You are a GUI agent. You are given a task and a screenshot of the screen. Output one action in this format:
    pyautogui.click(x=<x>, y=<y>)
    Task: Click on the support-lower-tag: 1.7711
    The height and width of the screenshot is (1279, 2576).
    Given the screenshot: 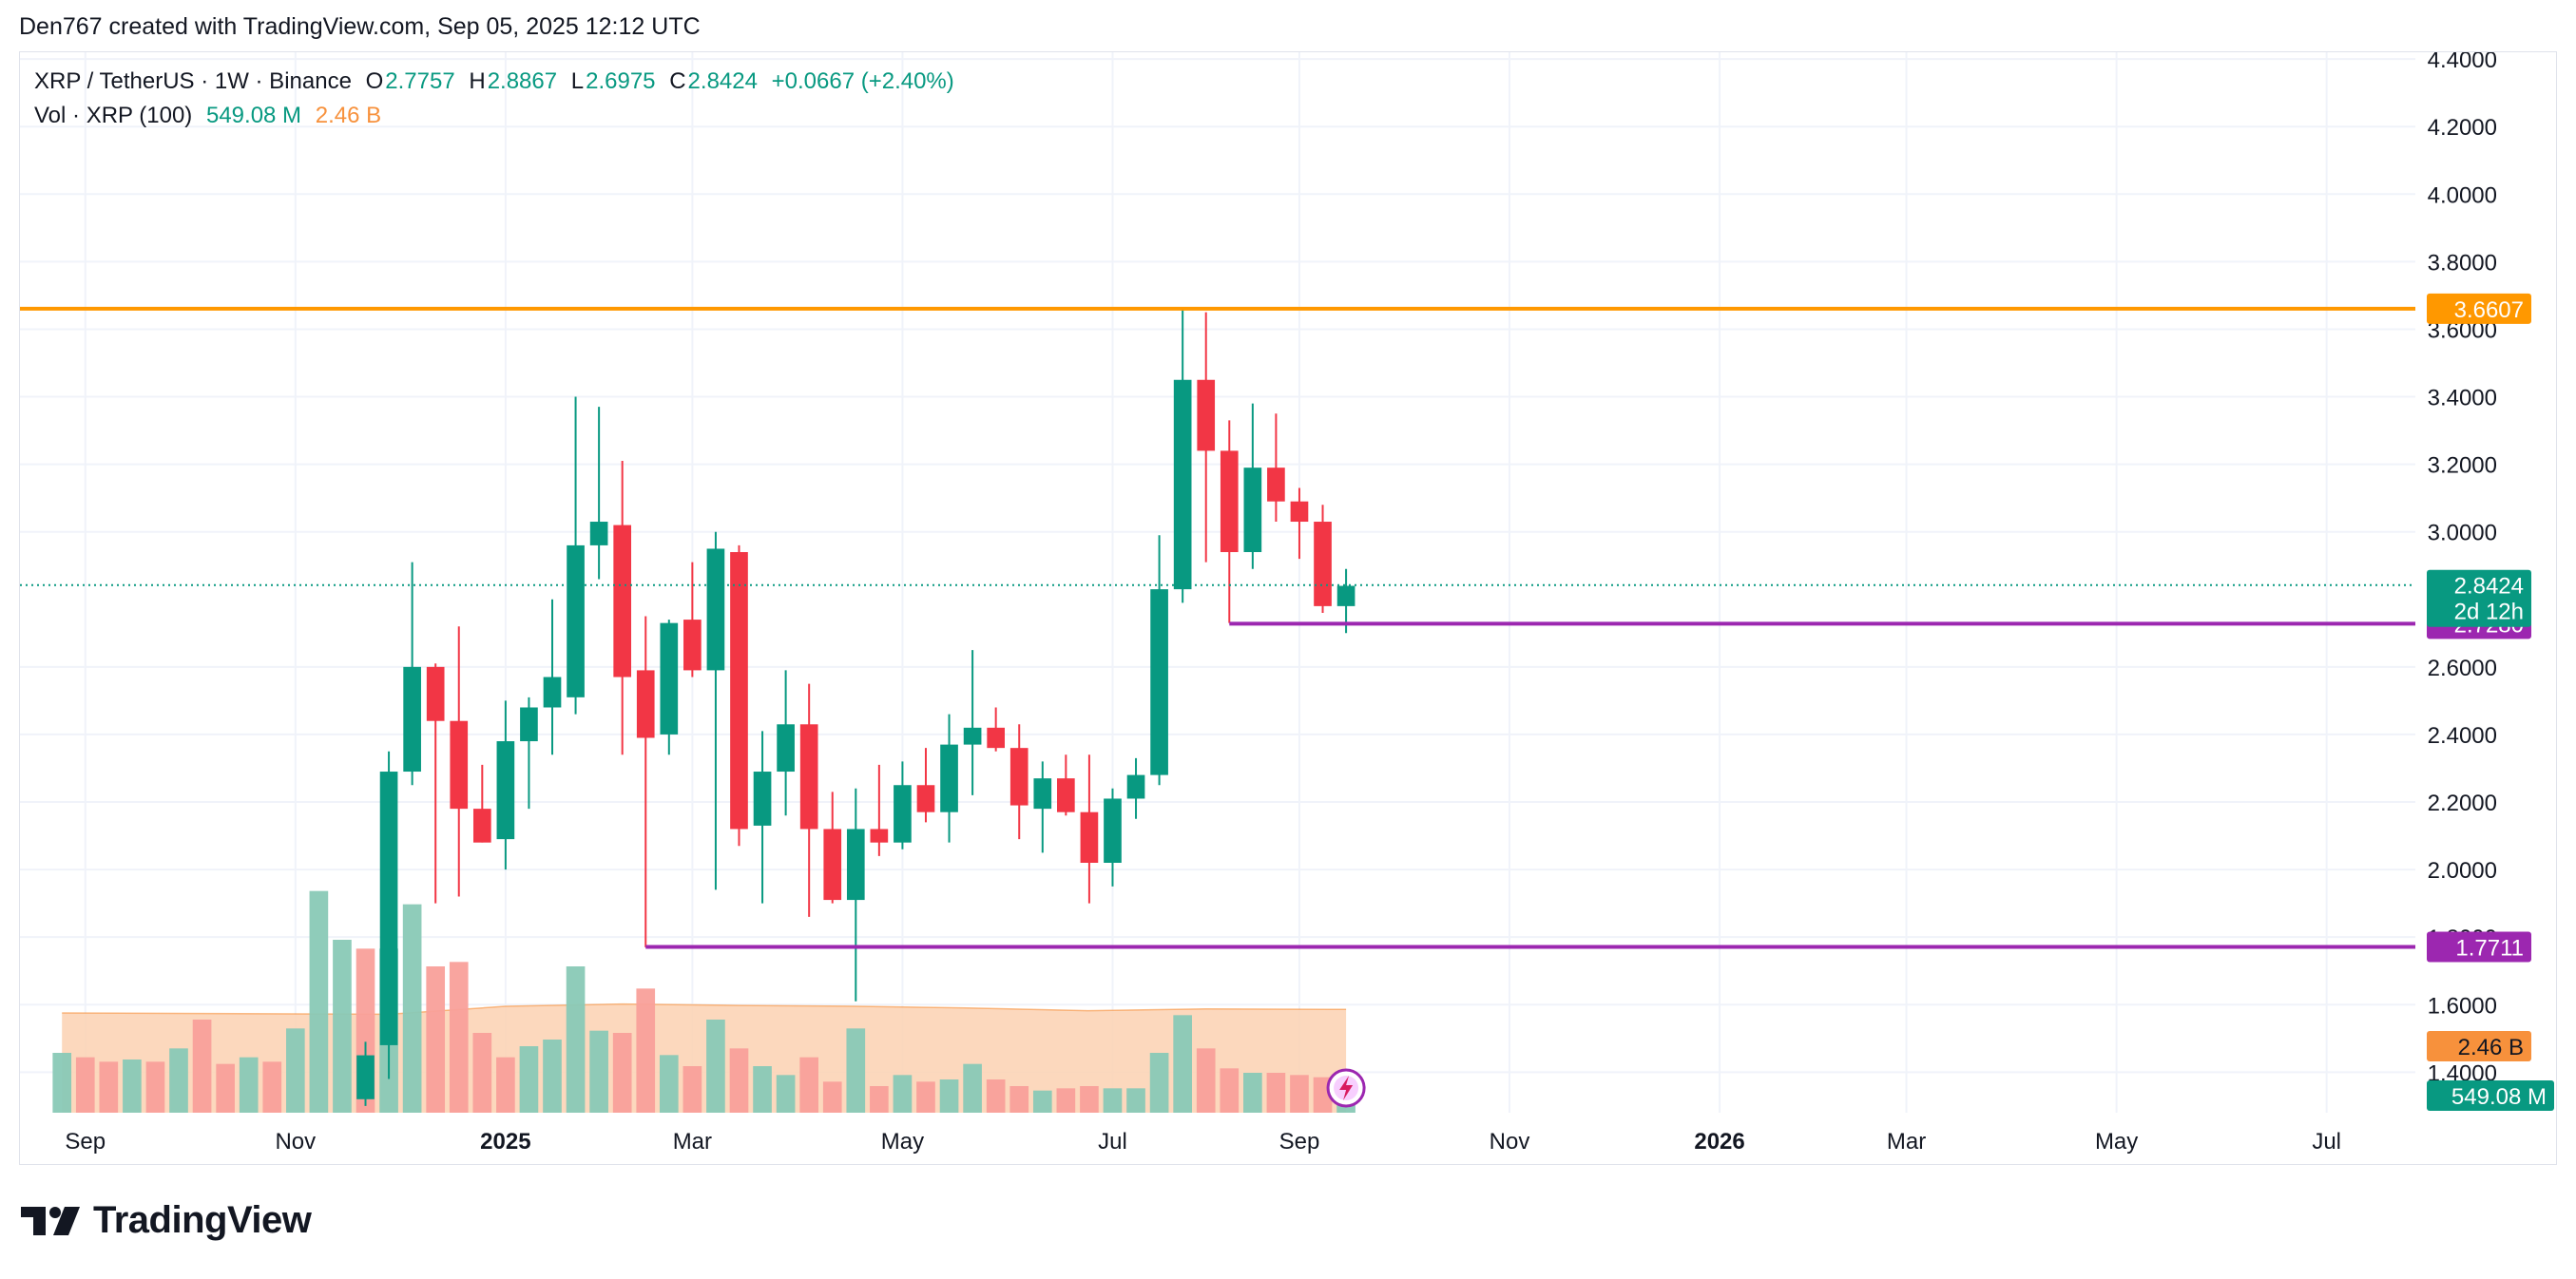 What is the action you would take?
    pyautogui.click(x=2479, y=947)
    